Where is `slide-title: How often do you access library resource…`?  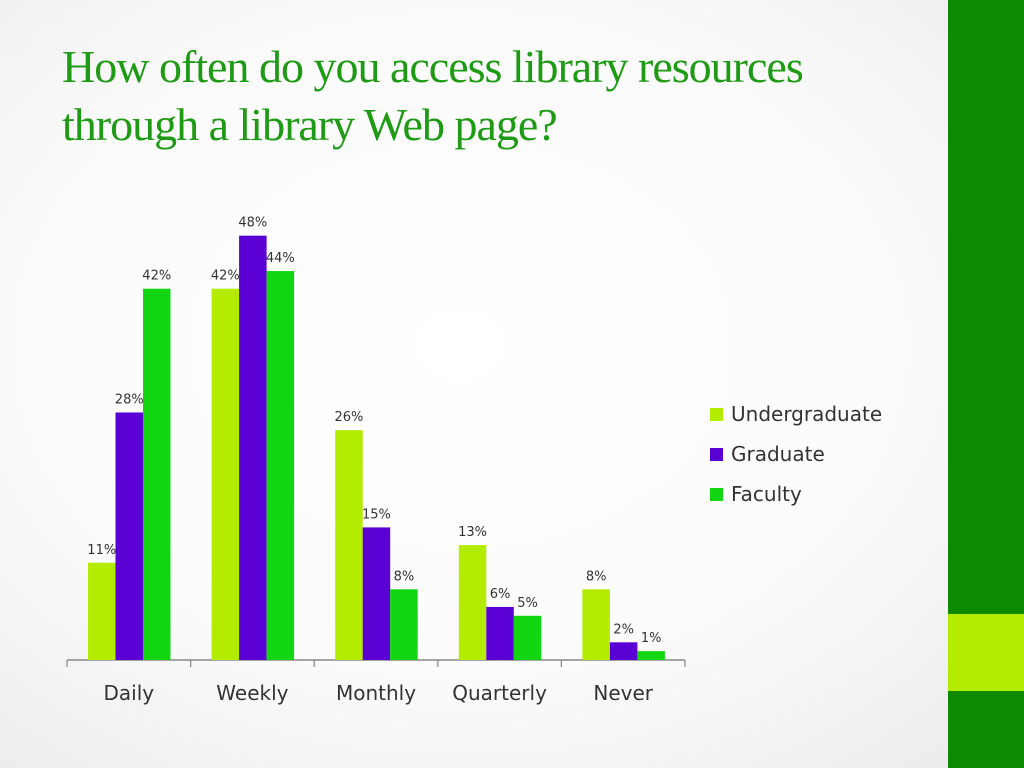
slide-title: How often do you access library resource… is located at coordinates (433, 95).